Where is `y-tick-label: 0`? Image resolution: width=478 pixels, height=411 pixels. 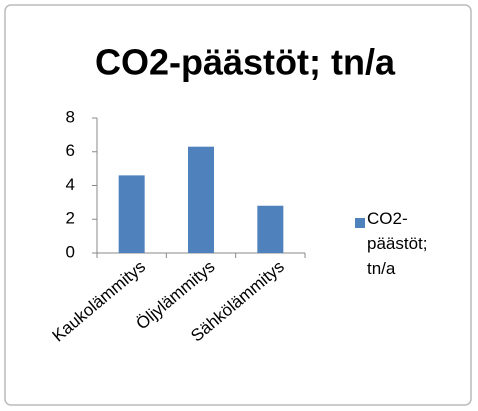 y-tick-label: 0 is located at coordinates (70, 251).